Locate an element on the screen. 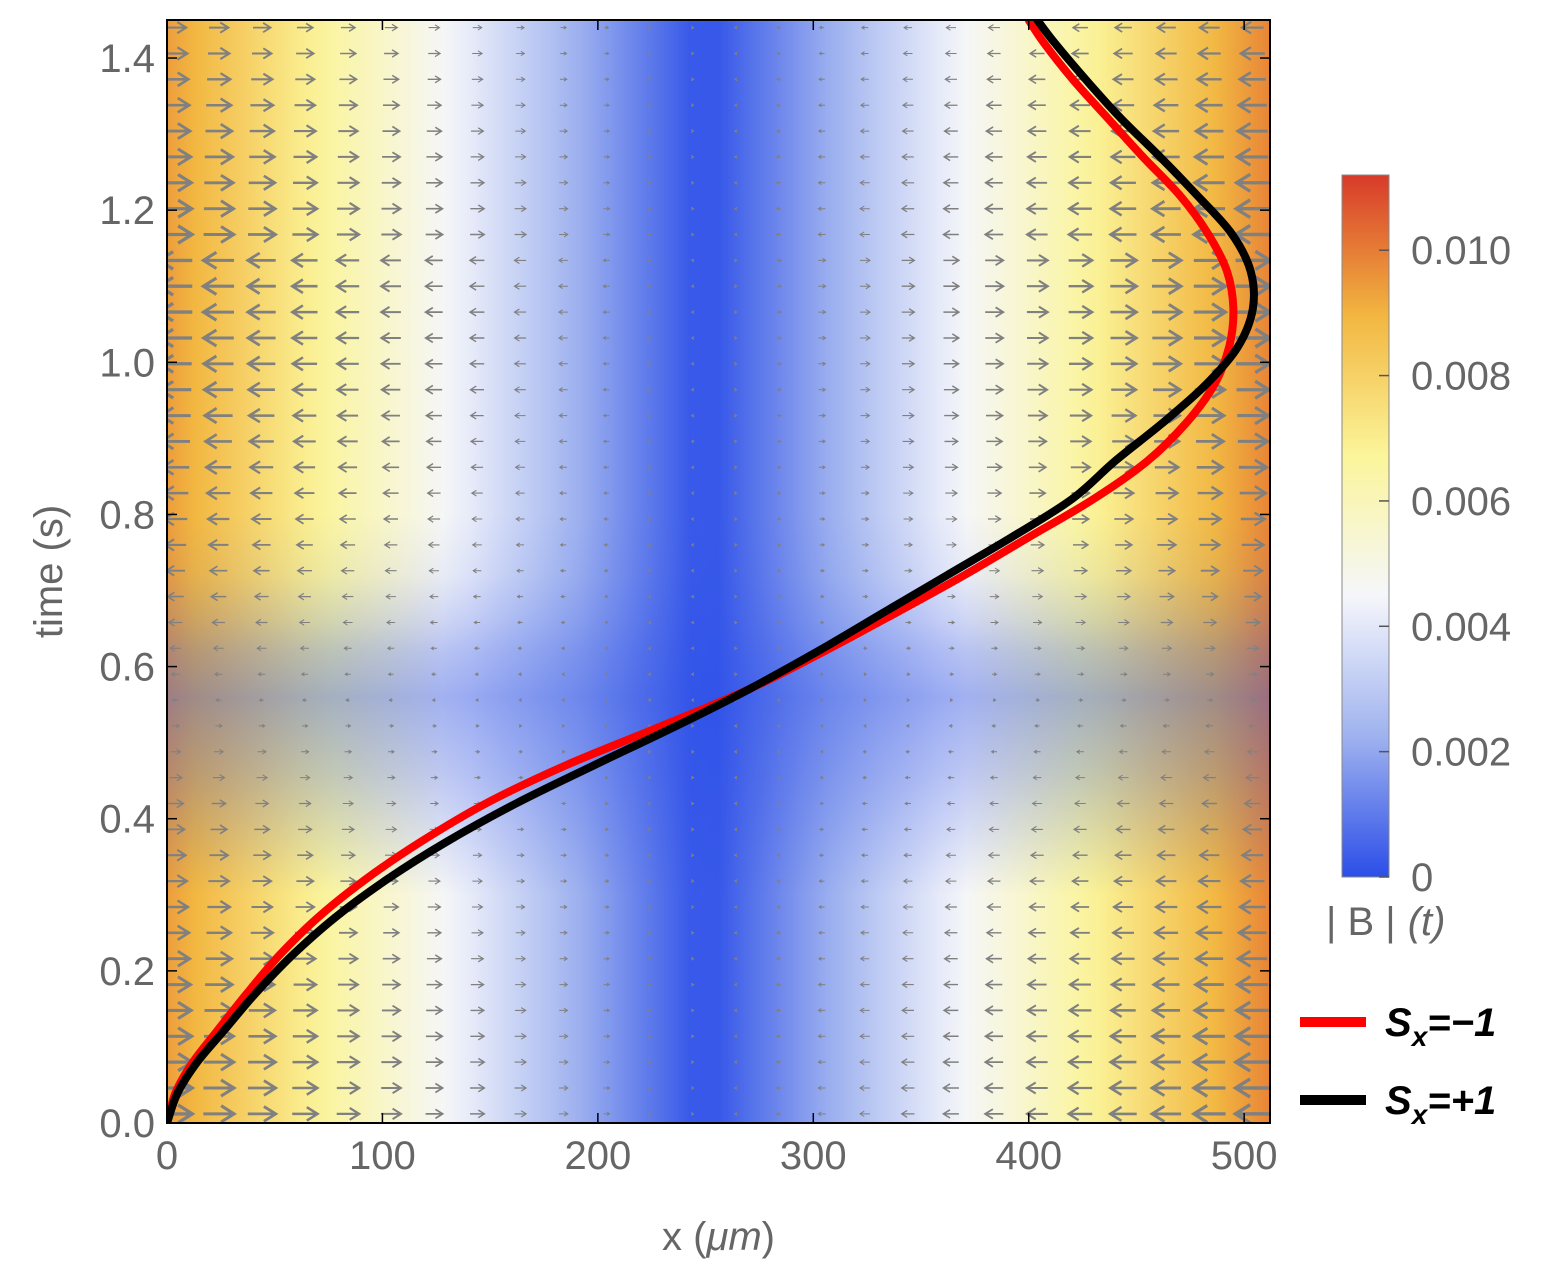 The height and width of the screenshot is (1266, 1556). legend-subscript: x is located at coordinates (1419, 1114).